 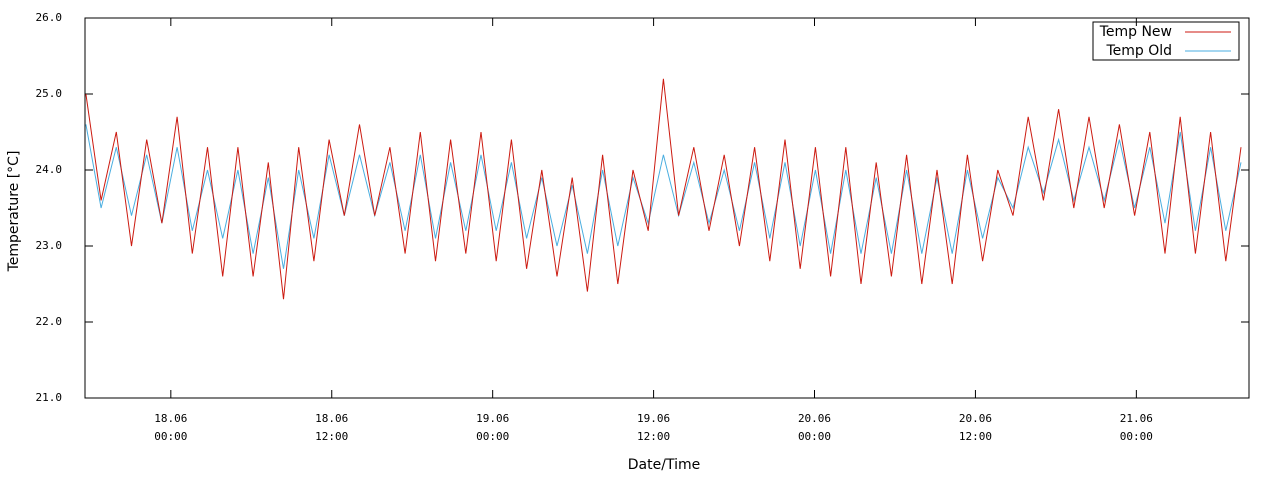 What do you see at coordinates (49, 397) in the screenshot?
I see `y-tick-label: 21.0` at bounding box center [49, 397].